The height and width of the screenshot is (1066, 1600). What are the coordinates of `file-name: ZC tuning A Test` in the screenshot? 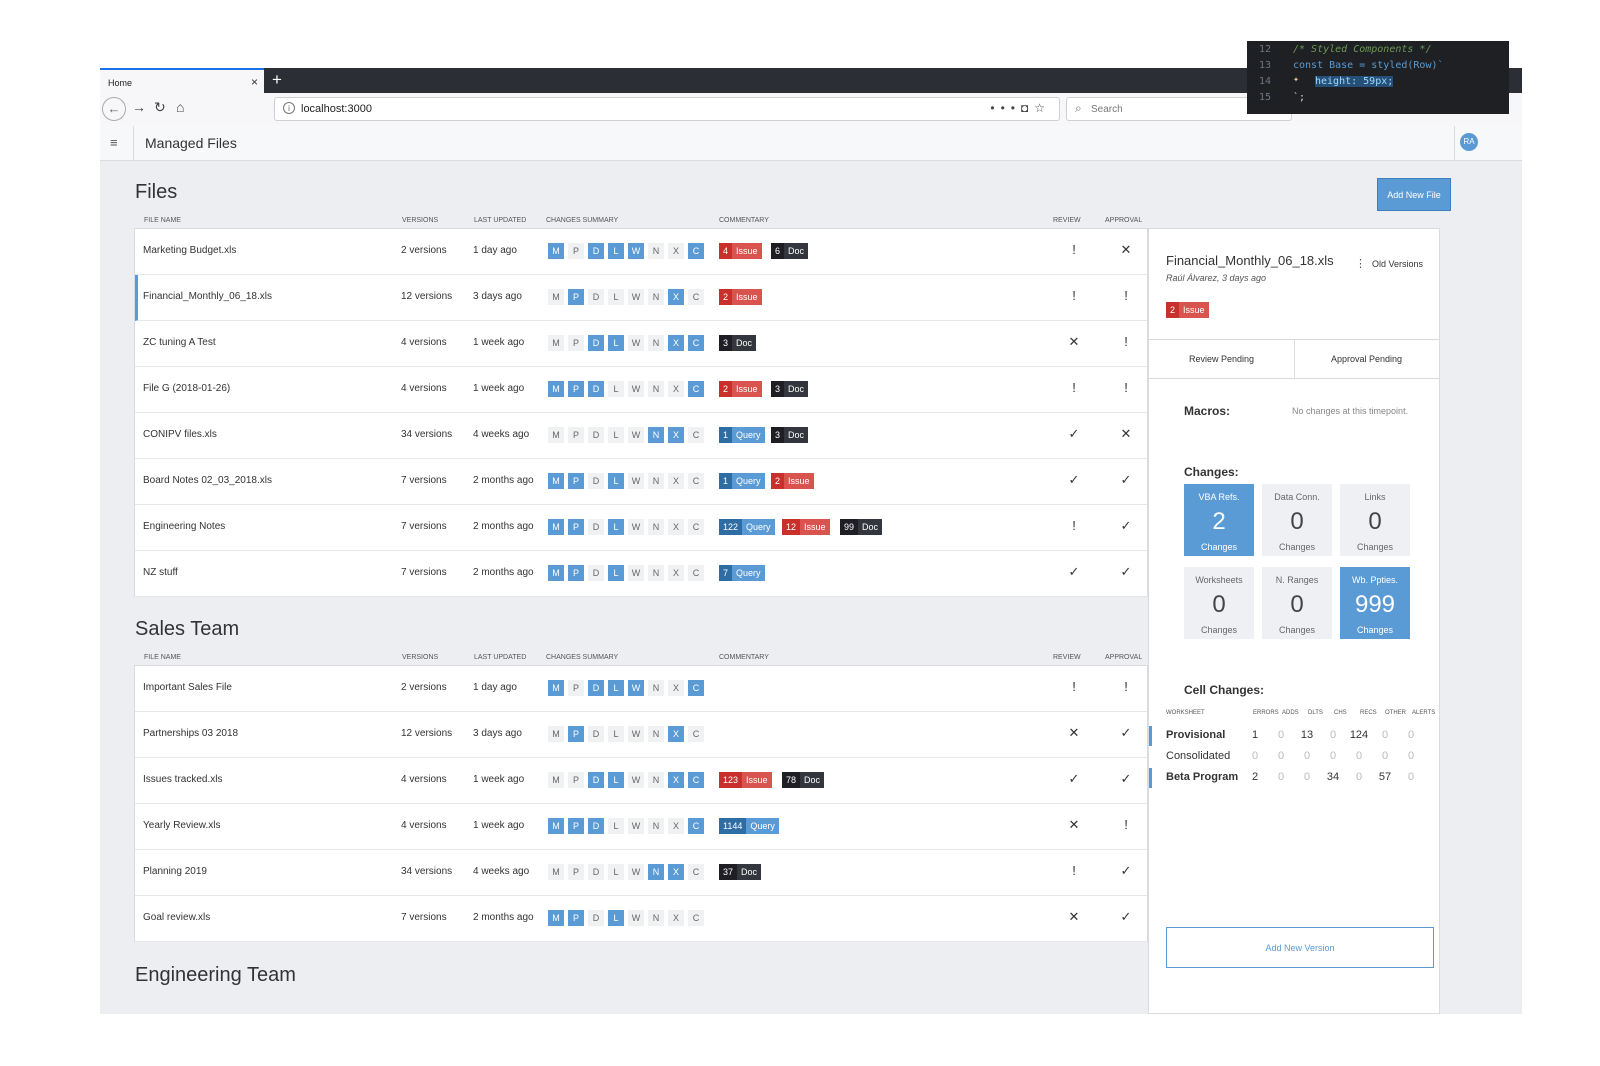 It's located at (179, 342).